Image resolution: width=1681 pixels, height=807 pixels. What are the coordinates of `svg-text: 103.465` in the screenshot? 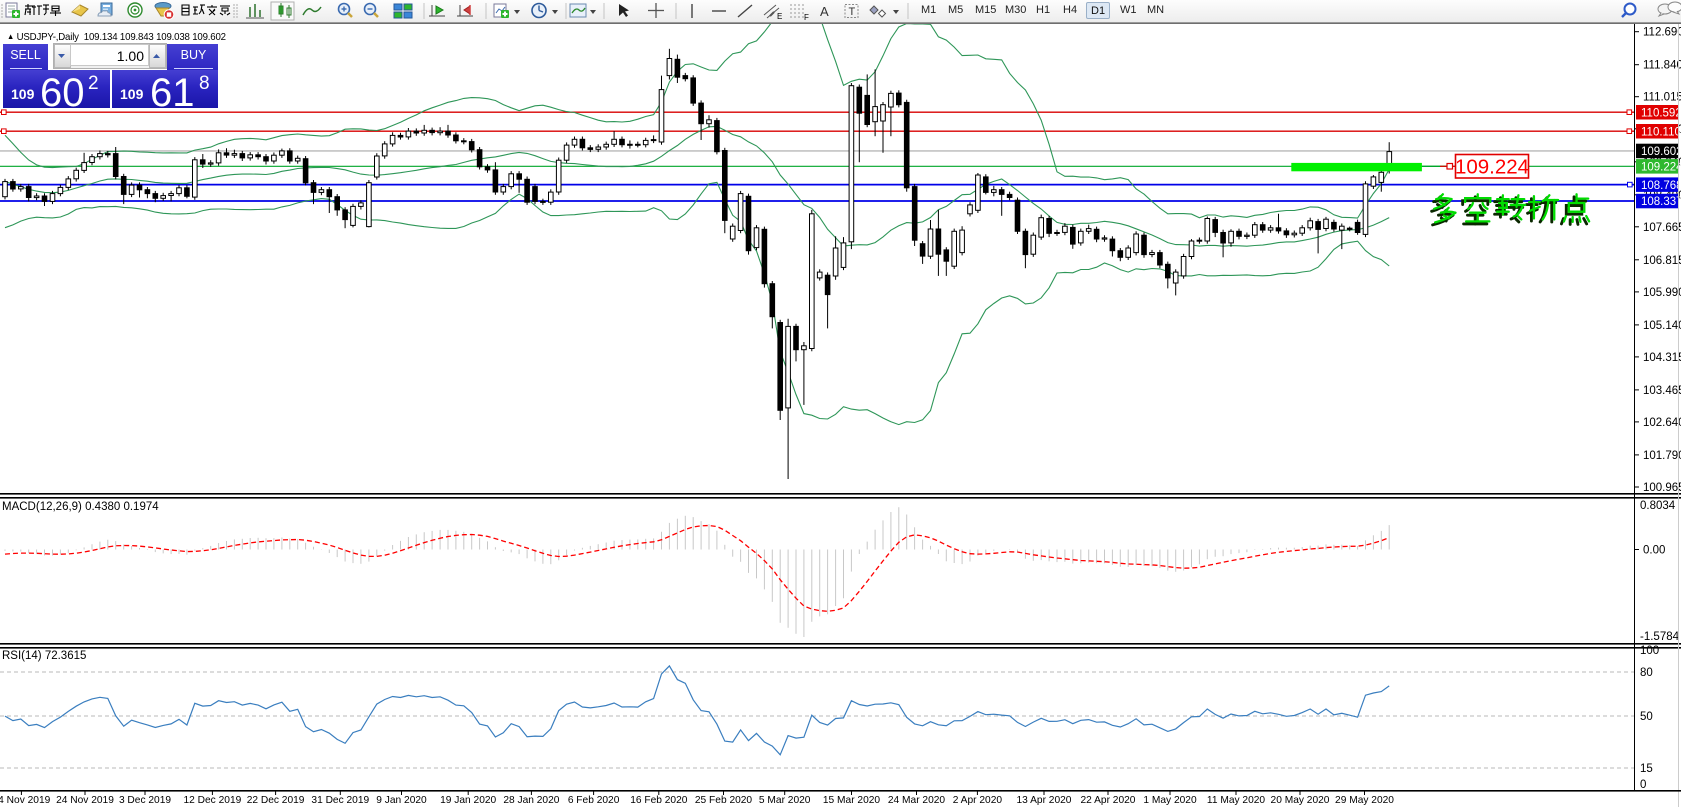 It's located at (1662, 391).